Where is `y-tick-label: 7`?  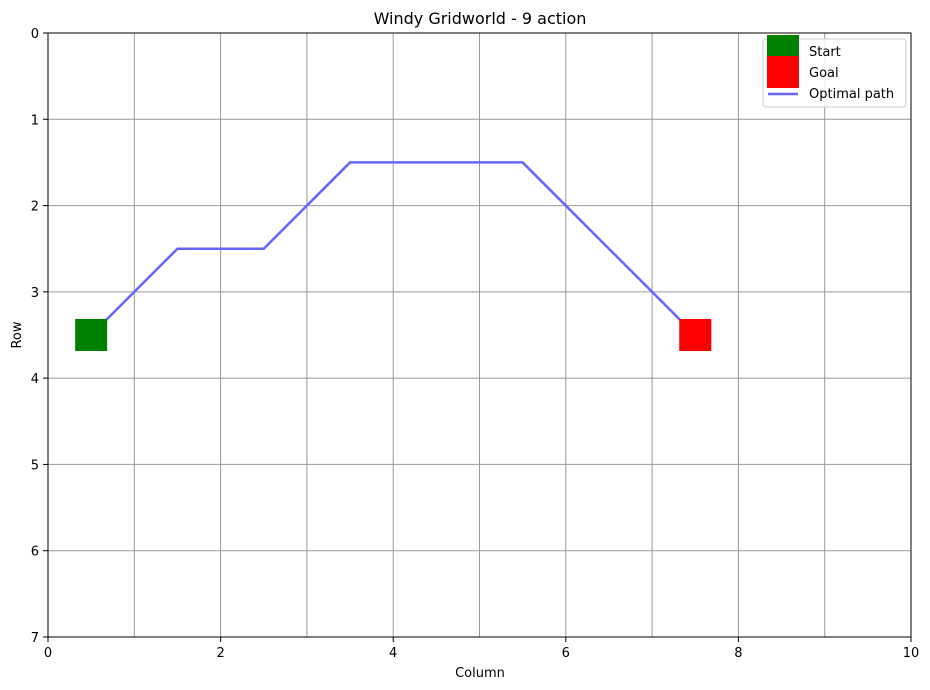
y-tick-label: 7 is located at coordinates (35, 638).